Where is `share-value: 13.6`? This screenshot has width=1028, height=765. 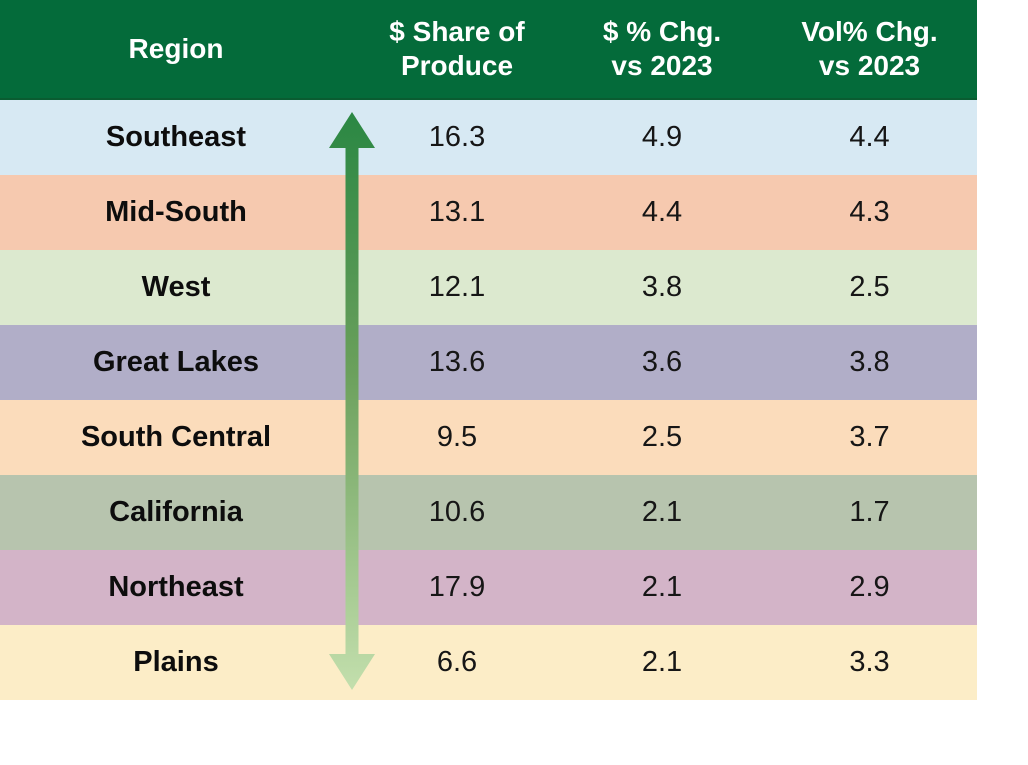 share-value: 13.6 is located at coordinates (457, 362).